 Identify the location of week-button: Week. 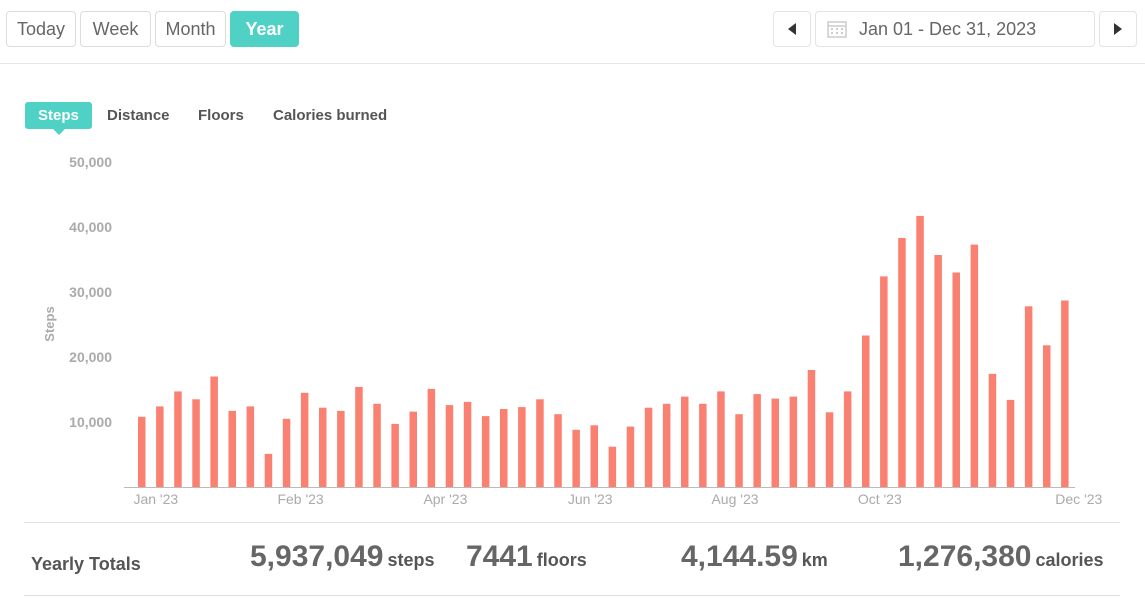
(115, 29).